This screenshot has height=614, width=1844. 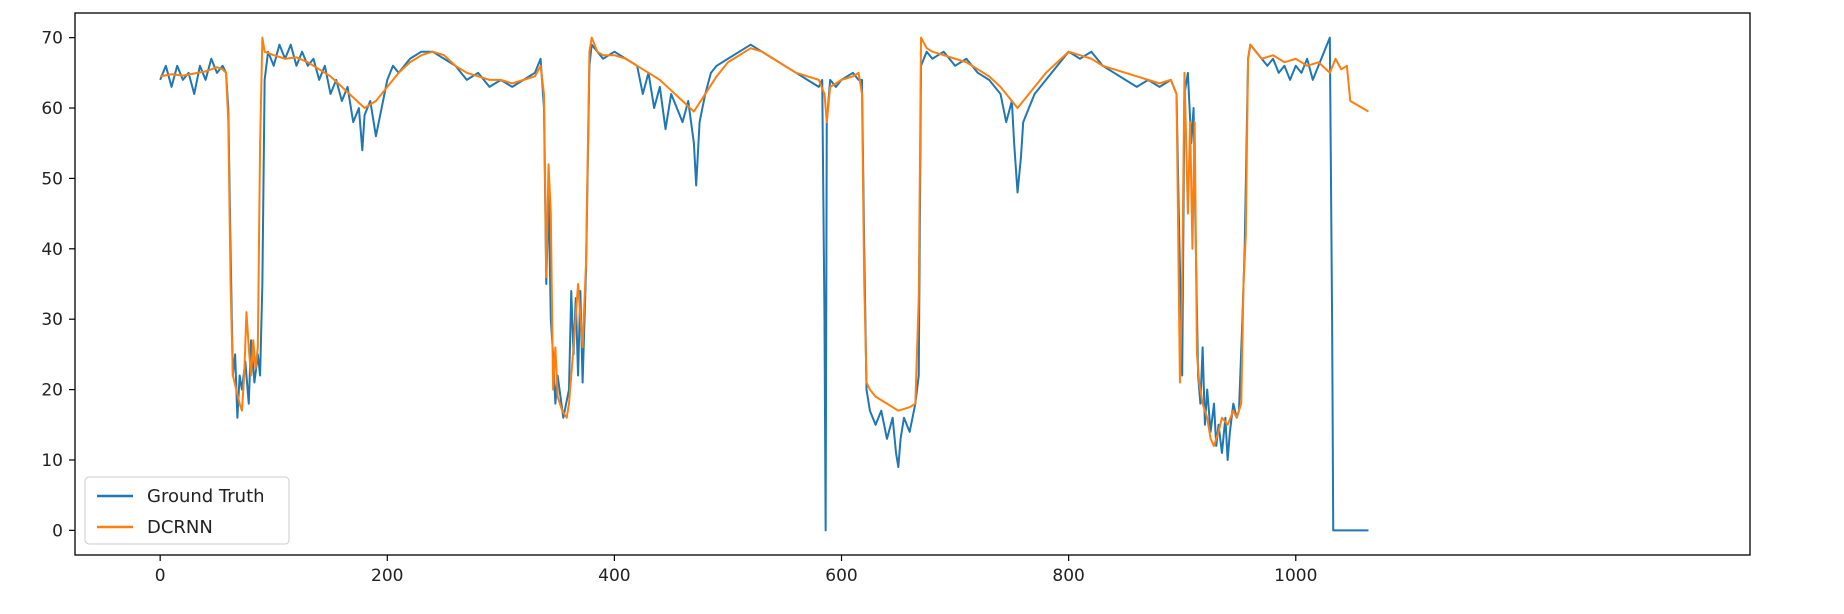 I want to click on y-tick-label: 70, so click(x=52, y=39).